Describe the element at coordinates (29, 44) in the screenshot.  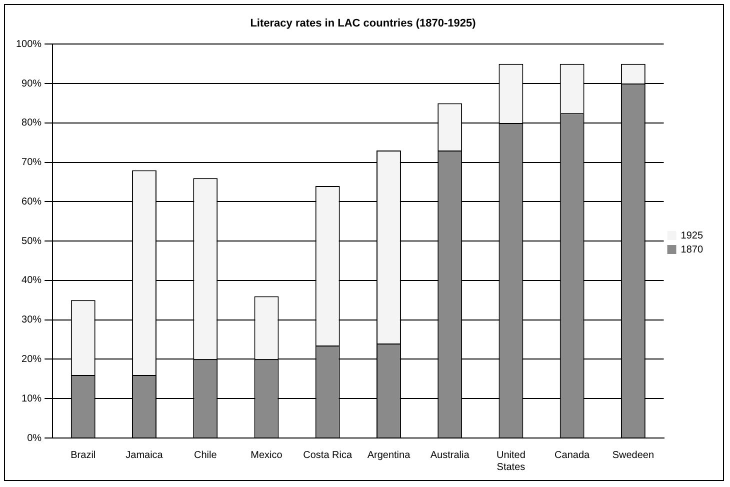
I see `y-tick-label: 100%` at that location.